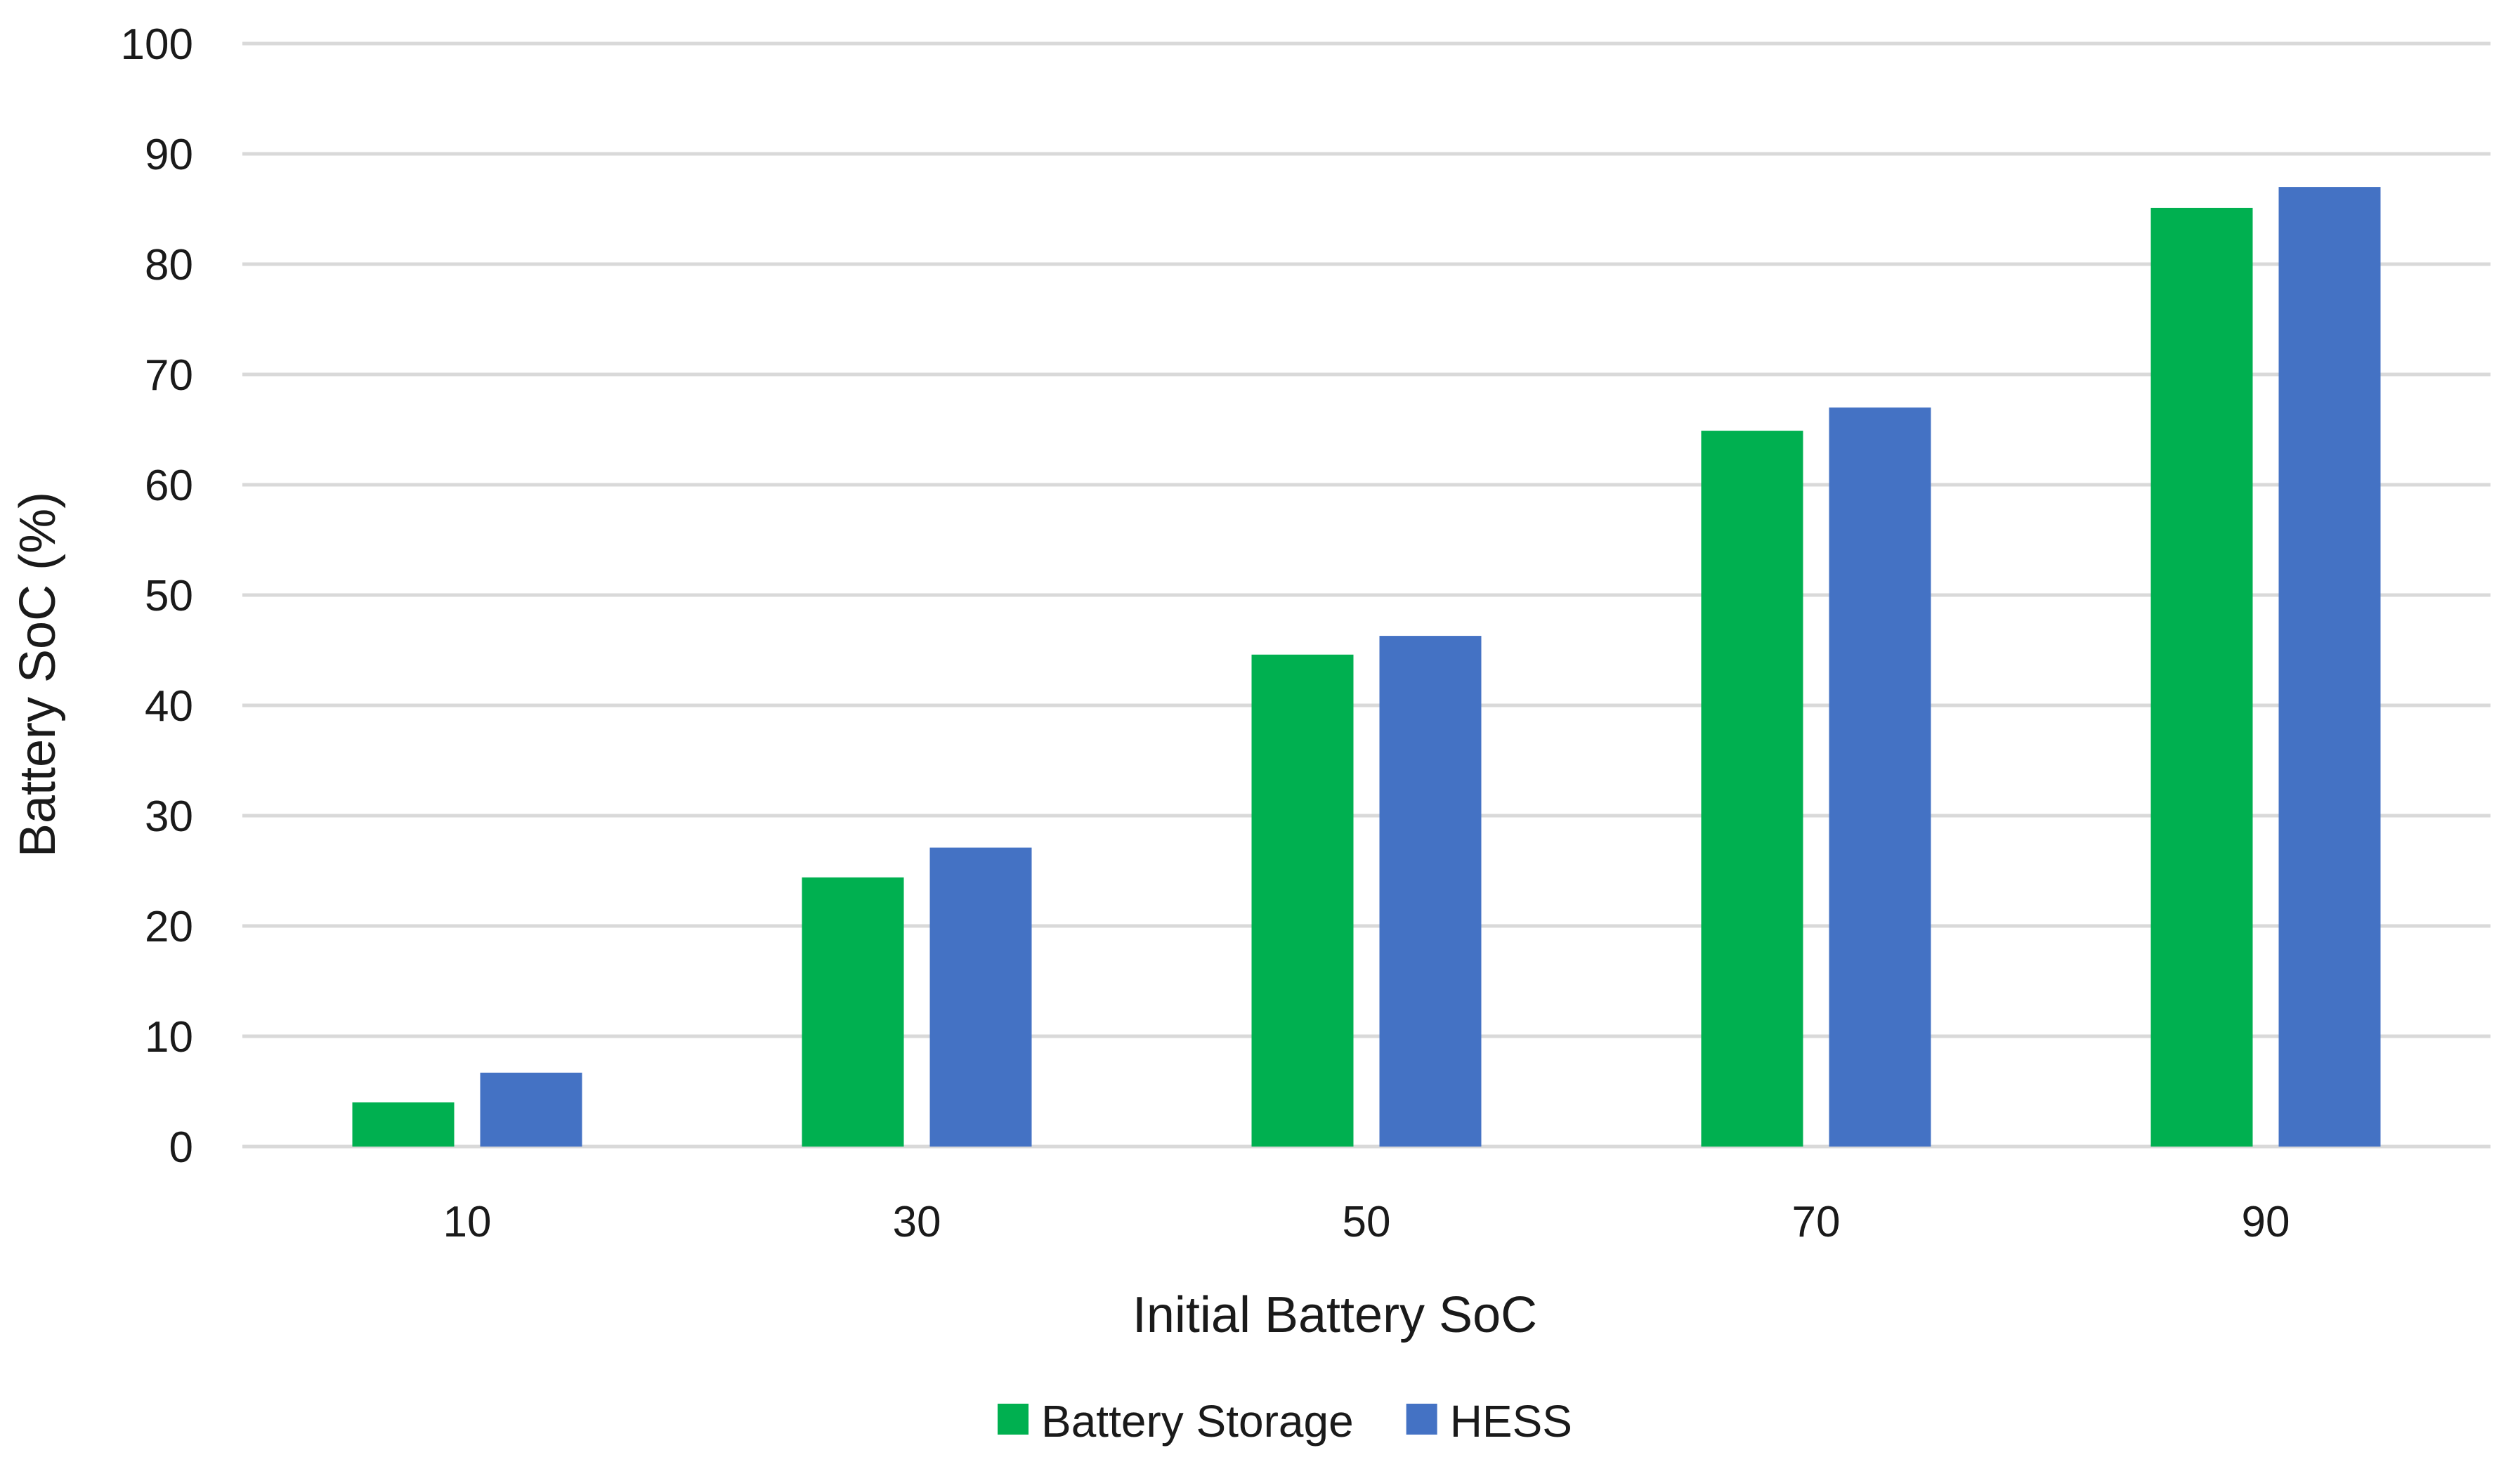 This screenshot has width=2520, height=1462. Describe the element at coordinates (2266, 1222) in the screenshot. I see `x-tick-label: 90` at that location.